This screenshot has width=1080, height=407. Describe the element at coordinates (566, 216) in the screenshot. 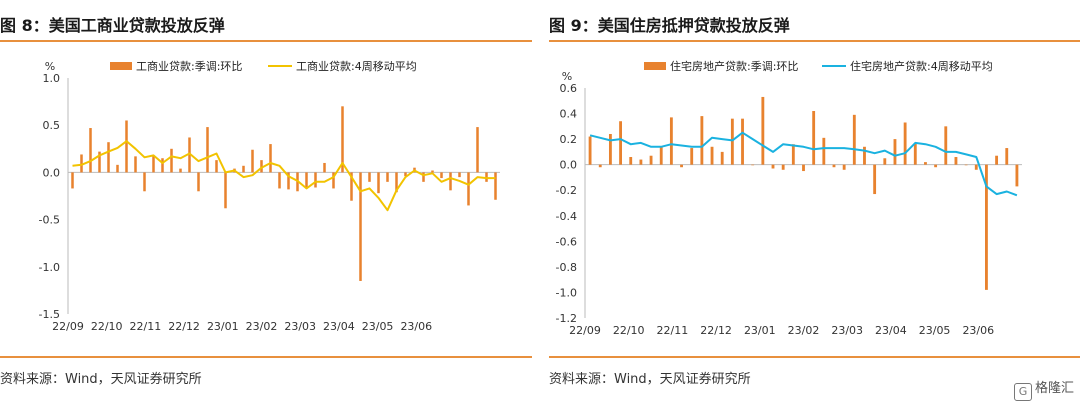

I see `y-tick-label: -0.4` at that location.